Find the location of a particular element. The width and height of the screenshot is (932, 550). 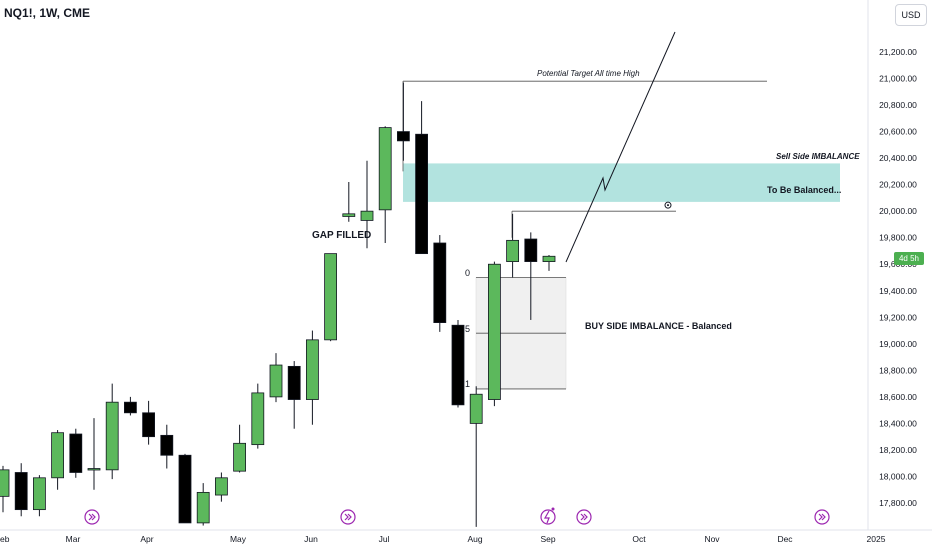

alert-marker-icon is located at coordinates (668, 205).